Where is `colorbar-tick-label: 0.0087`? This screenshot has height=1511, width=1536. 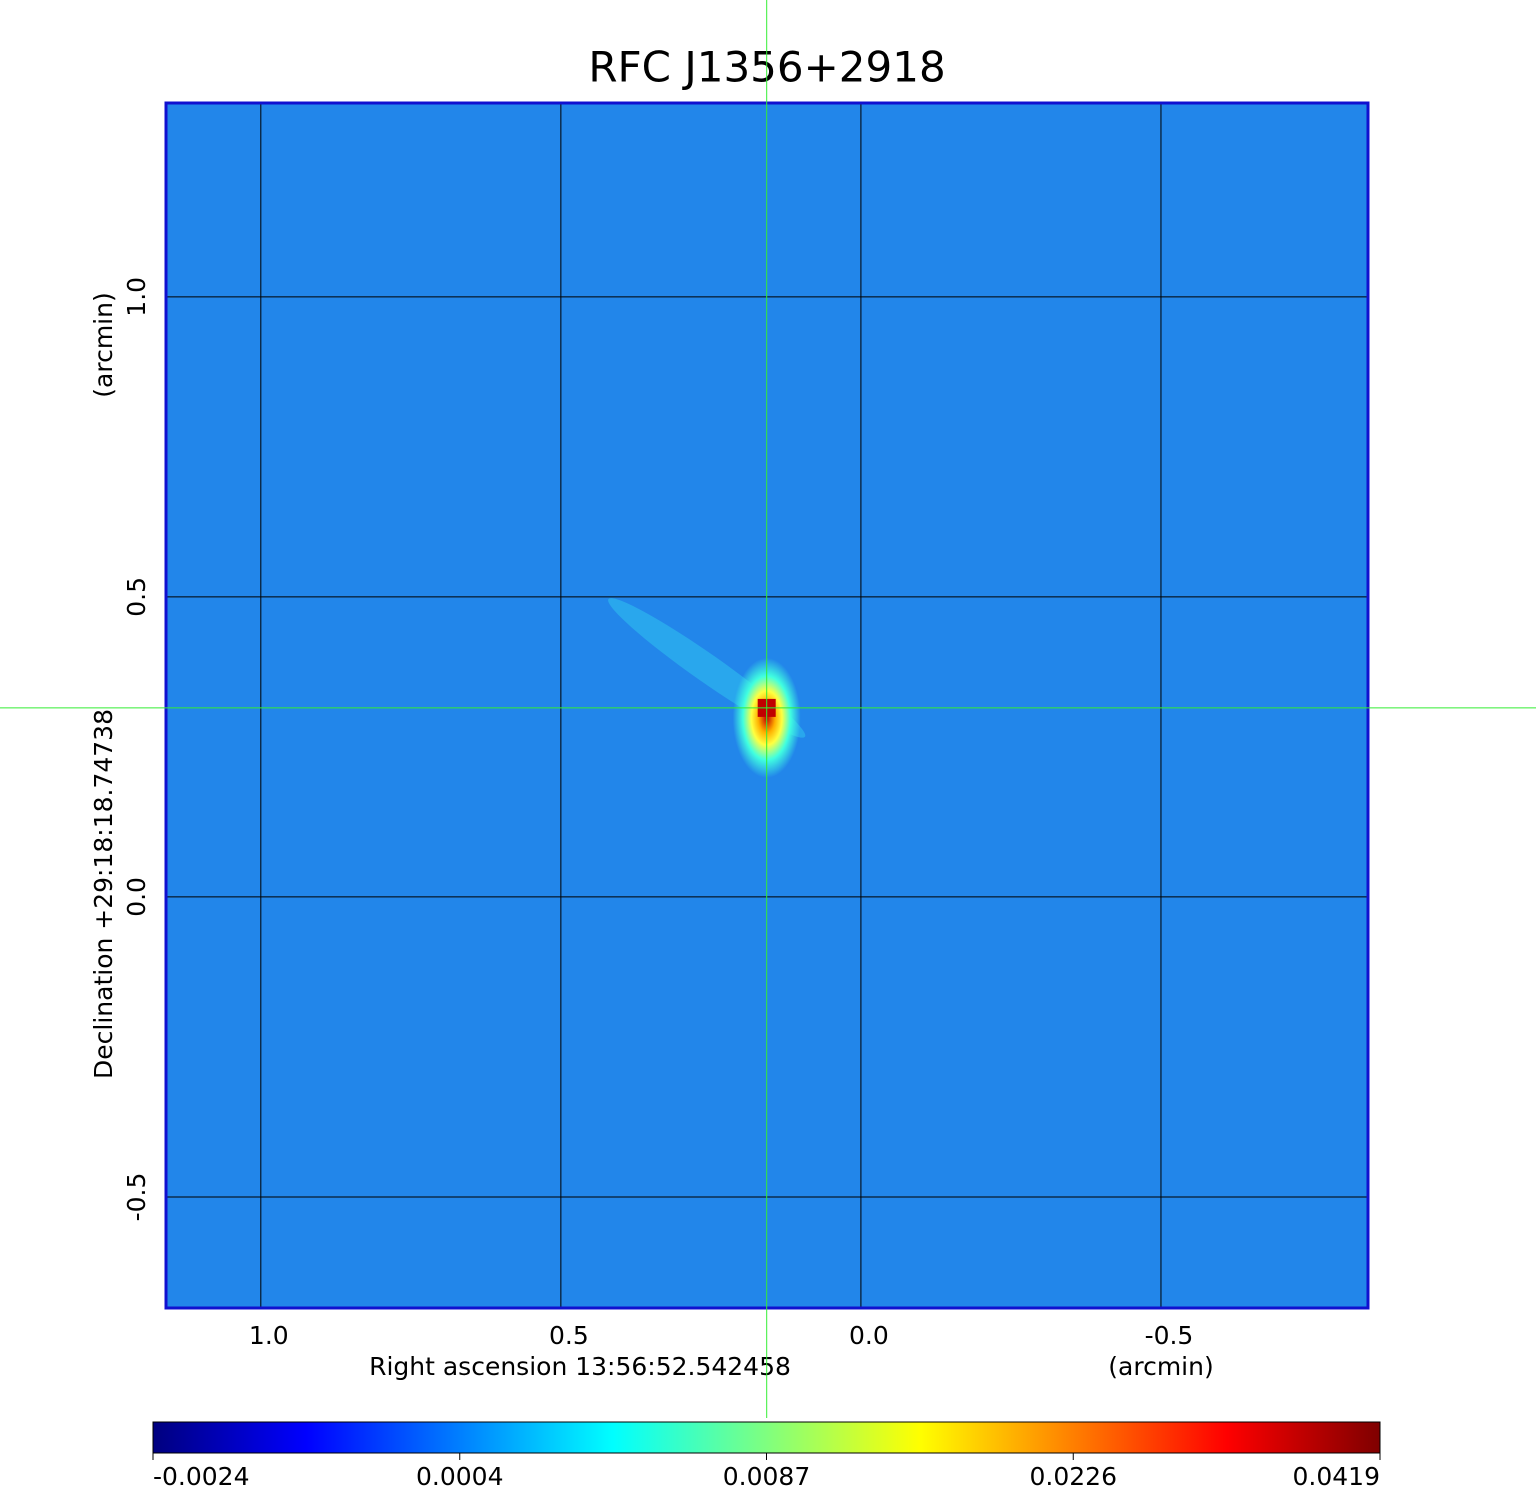
colorbar-tick-label: 0.0087 is located at coordinates (766, 1476).